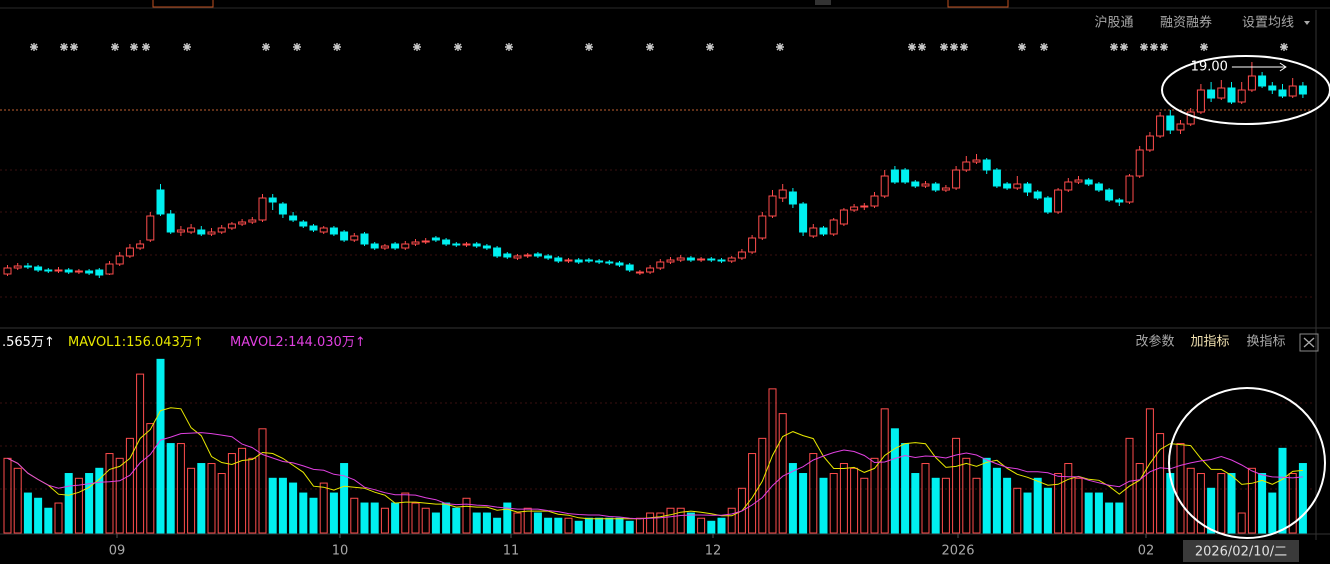  What do you see at coordinates (1268, 23) in the screenshot?
I see `toolbar-button: 设置均线` at bounding box center [1268, 23].